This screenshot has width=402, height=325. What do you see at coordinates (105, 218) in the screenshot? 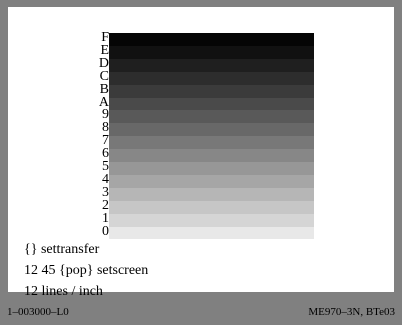
I see `ramp-label: 1` at bounding box center [105, 218].